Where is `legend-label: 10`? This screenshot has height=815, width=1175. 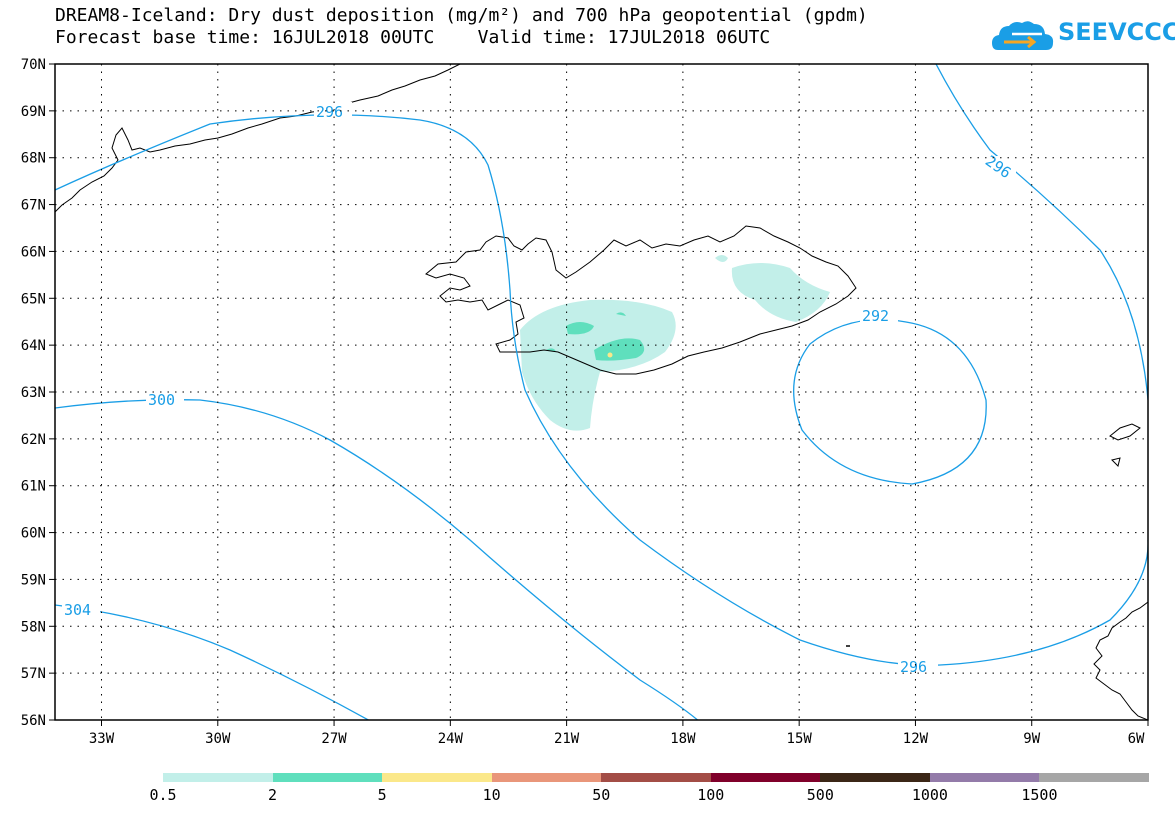 legend-label: 10 is located at coordinates (491, 795).